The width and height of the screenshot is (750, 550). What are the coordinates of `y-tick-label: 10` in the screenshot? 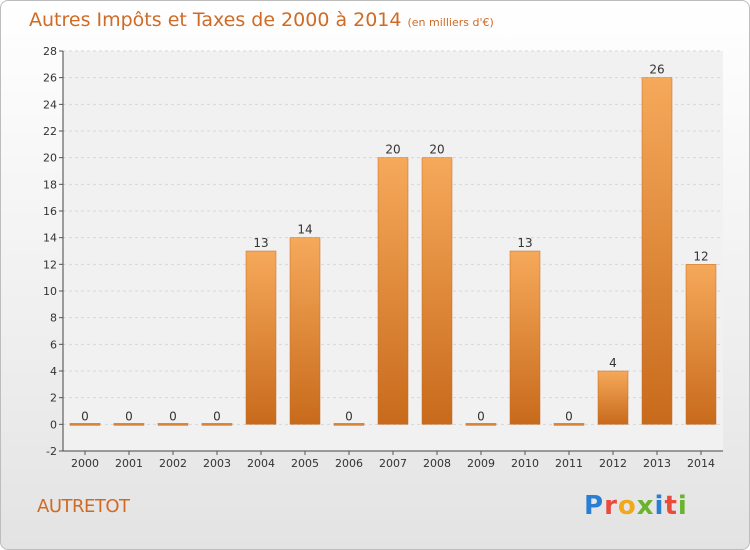 It's located at (50, 291).